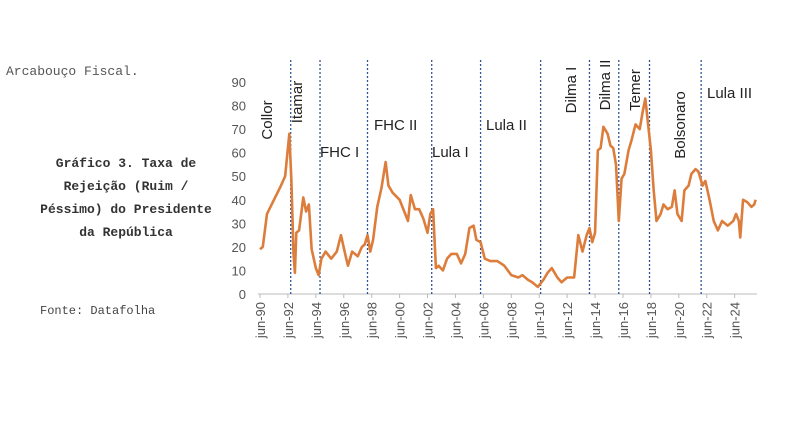 This screenshot has width=800, height=440. I want to click on y-tick-label: 20, so click(239, 247).